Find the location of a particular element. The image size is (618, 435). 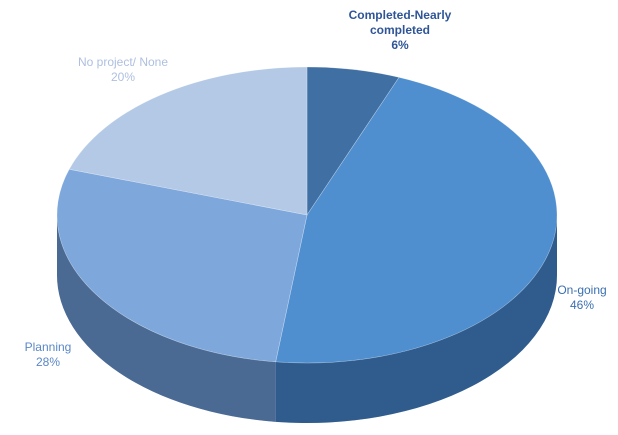

data-label: Completed-Nearly completed 6% is located at coordinates (400, 30).